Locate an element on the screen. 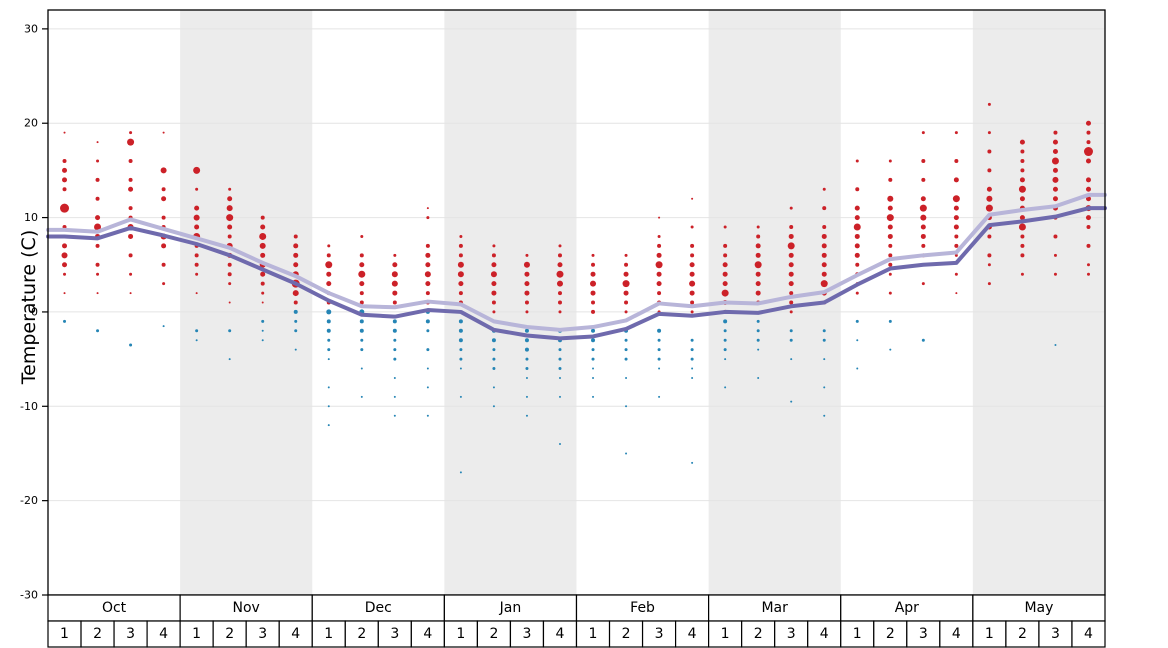  svg-text: -30 is located at coordinates (29, 595).